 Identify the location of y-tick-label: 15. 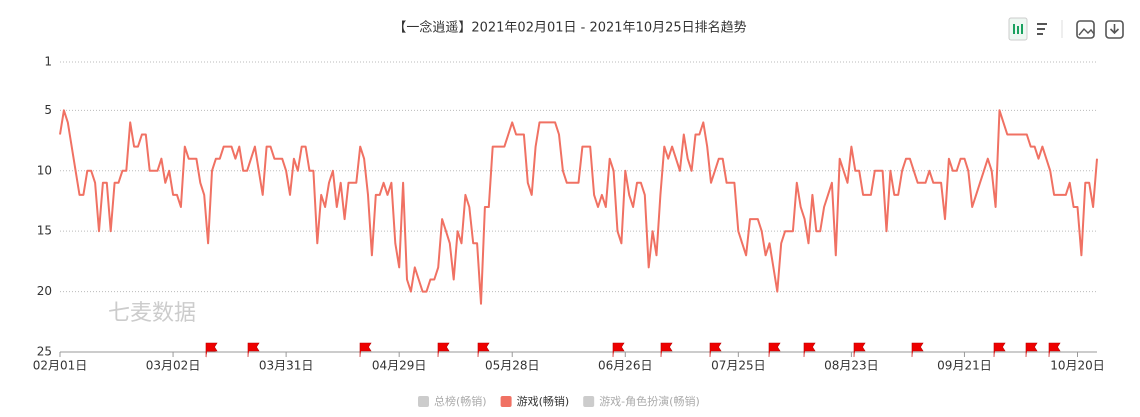
(44, 231).